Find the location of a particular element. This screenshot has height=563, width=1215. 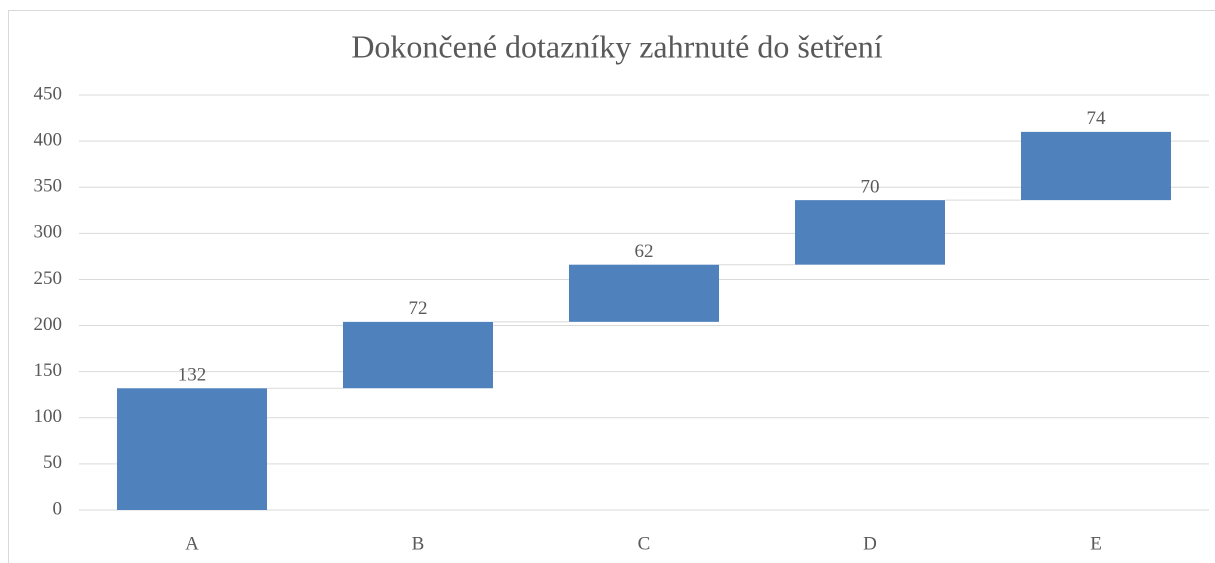

y-tick-label: 100 is located at coordinates (48, 416).